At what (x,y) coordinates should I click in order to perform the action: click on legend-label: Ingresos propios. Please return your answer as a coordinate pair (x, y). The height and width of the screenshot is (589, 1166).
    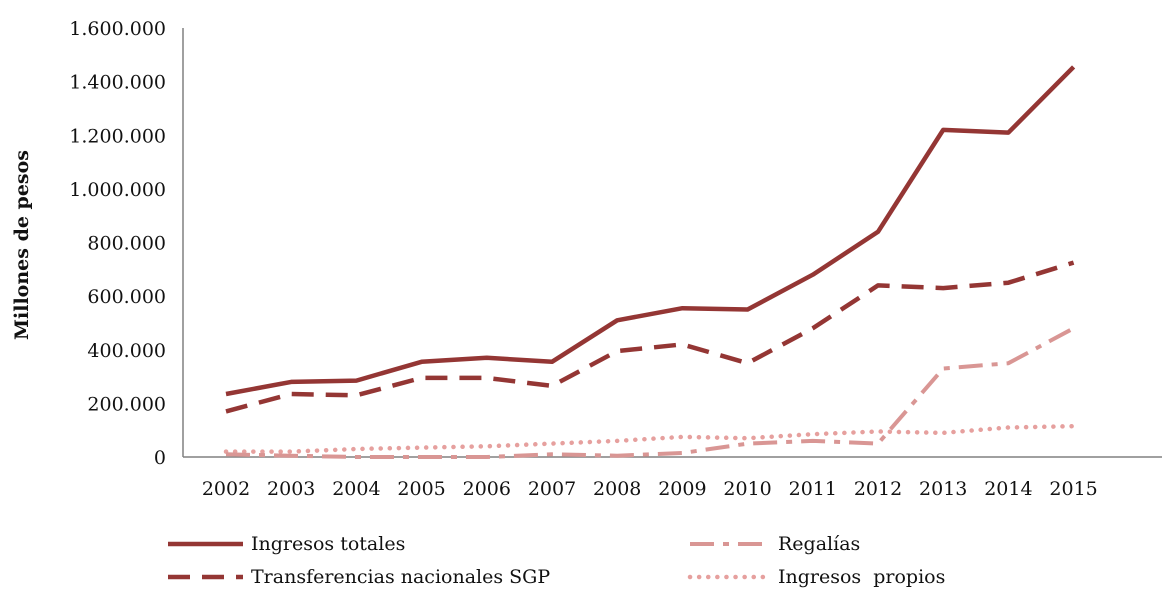
    Looking at the image, I should click on (861, 577).